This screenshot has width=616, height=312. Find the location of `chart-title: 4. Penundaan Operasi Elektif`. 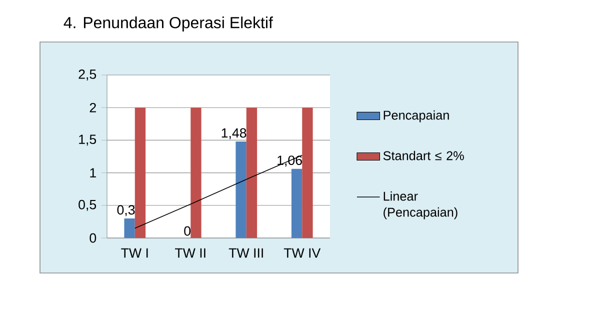

chart-title: 4. Penundaan Operasi Elektif is located at coordinates (168, 24).